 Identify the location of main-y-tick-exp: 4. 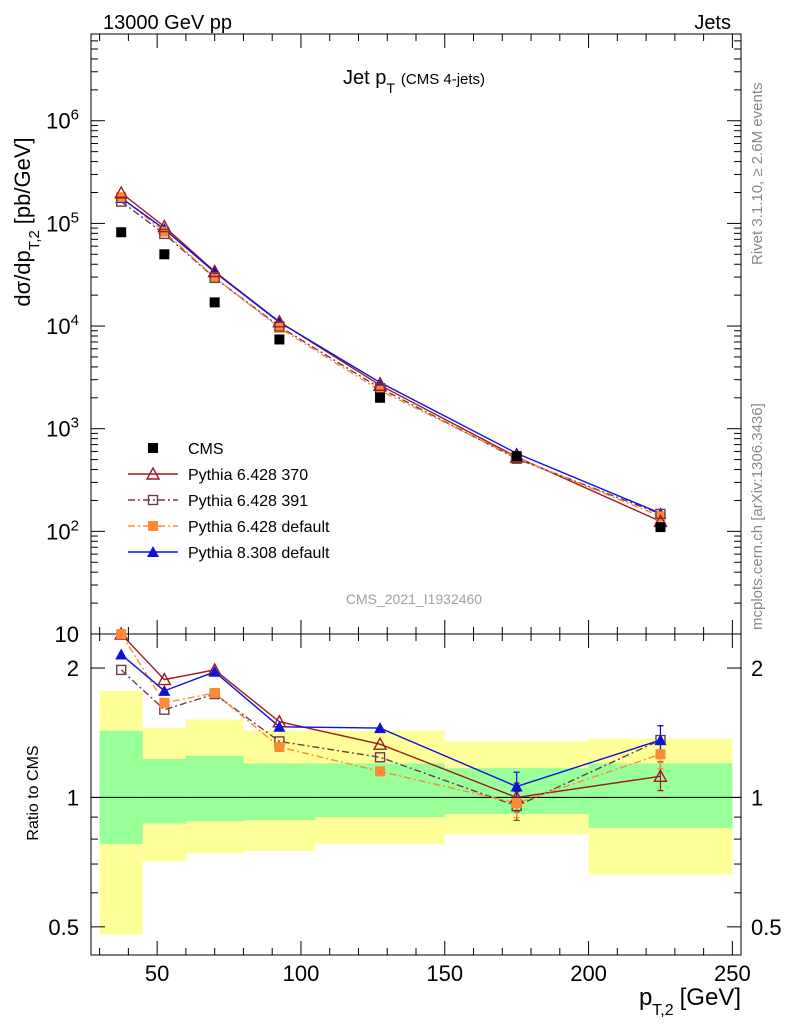
(75, 320).